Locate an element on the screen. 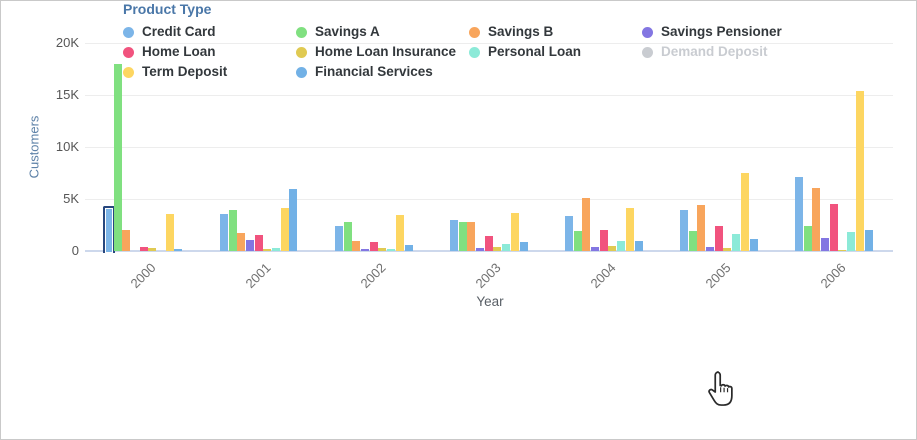 This screenshot has width=917, height=440. bar-savings-b-2003 is located at coordinates (471, 236).